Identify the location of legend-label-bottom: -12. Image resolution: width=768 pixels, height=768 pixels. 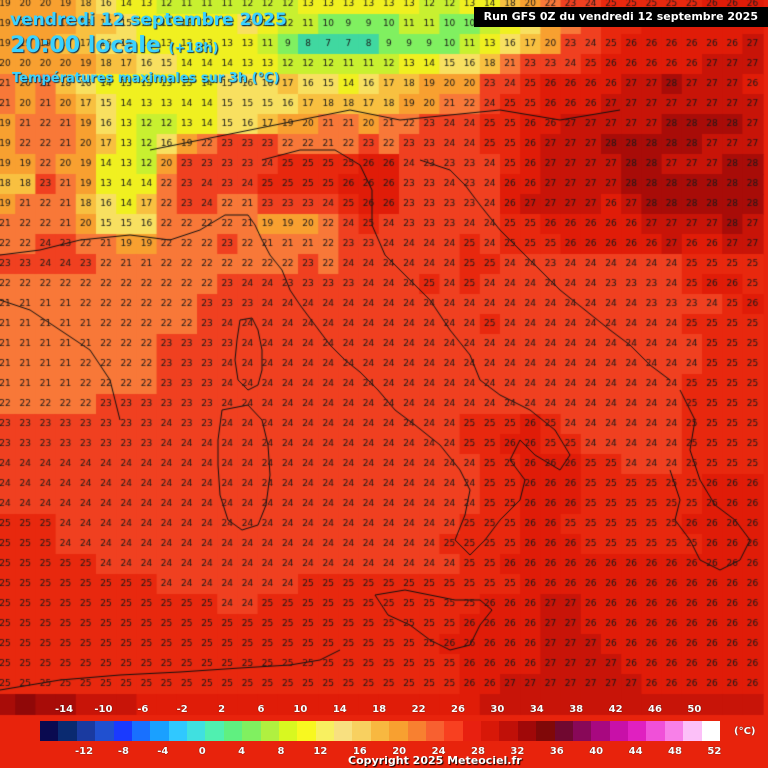
(84, 751).